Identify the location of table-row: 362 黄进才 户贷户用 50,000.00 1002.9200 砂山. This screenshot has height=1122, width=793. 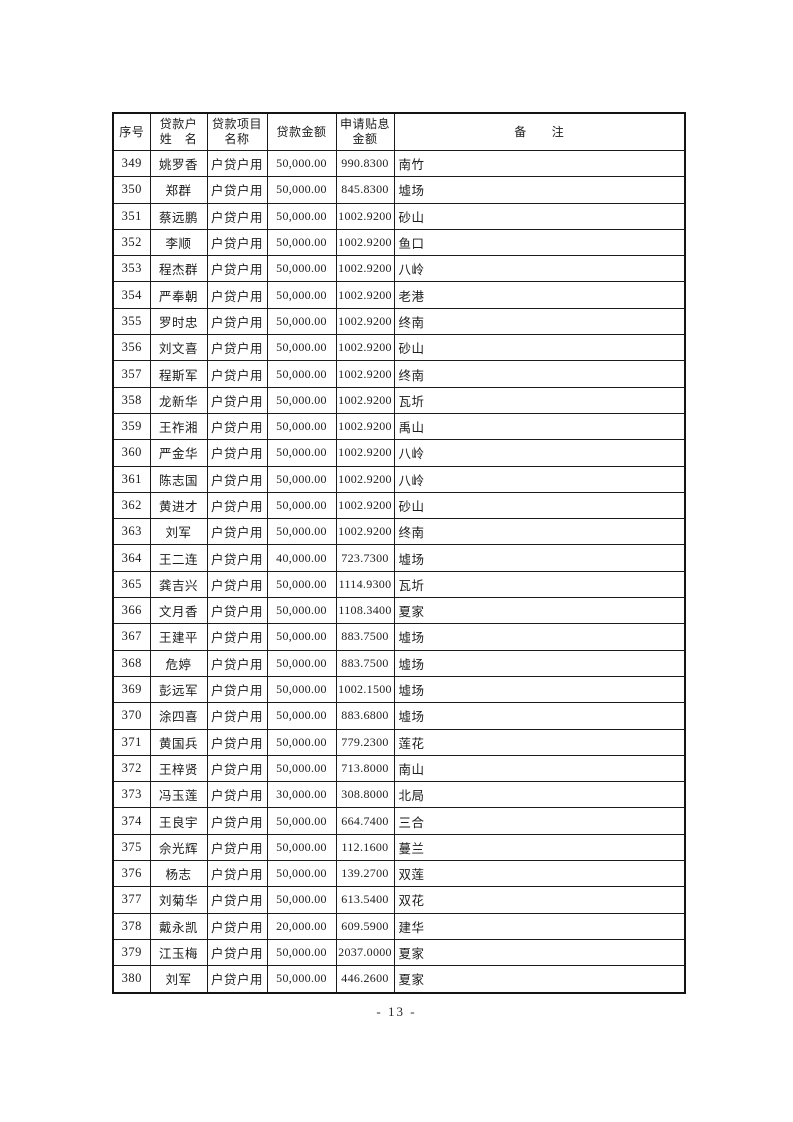
(399, 505).